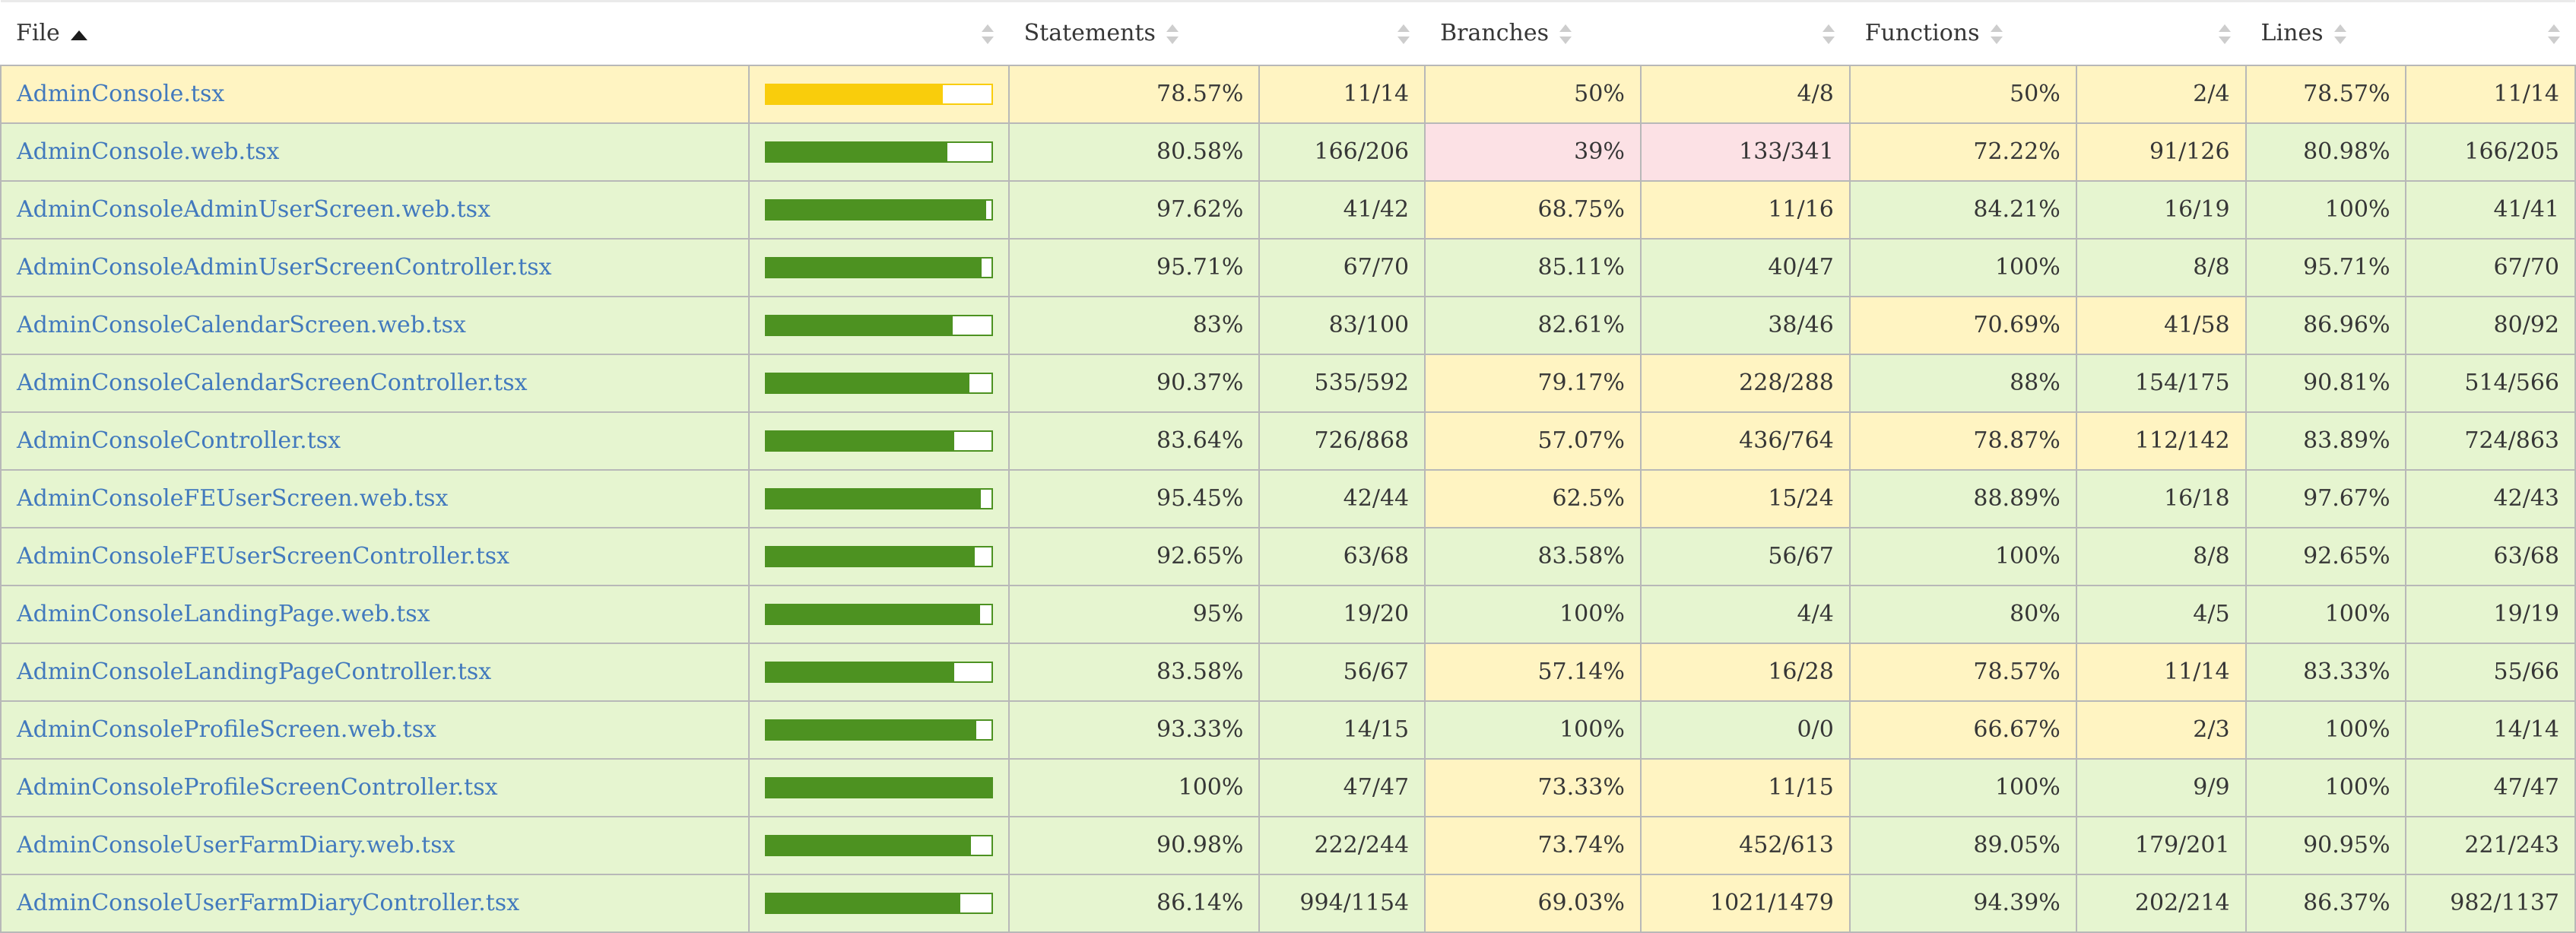  Describe the element at coordinates (1135, 730) in the screenshot. I see `statements-percent-cell: 93.33%` at that location.